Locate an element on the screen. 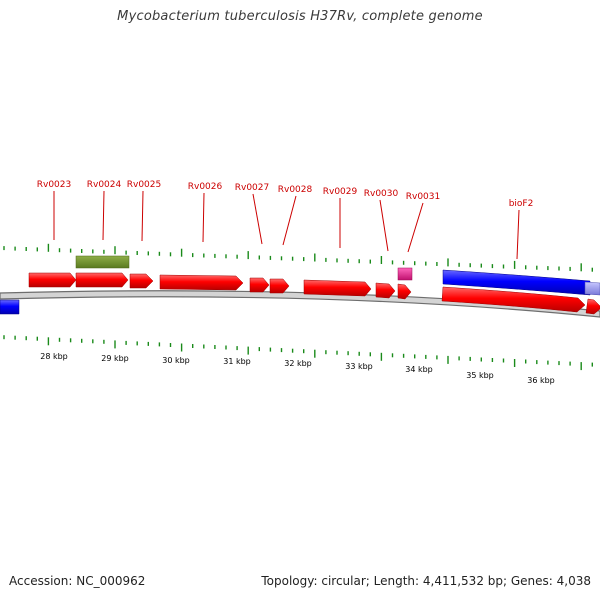 This screenshot has width=600, height=600. gene-label: bioF2 is located at coordinates (521, 204).